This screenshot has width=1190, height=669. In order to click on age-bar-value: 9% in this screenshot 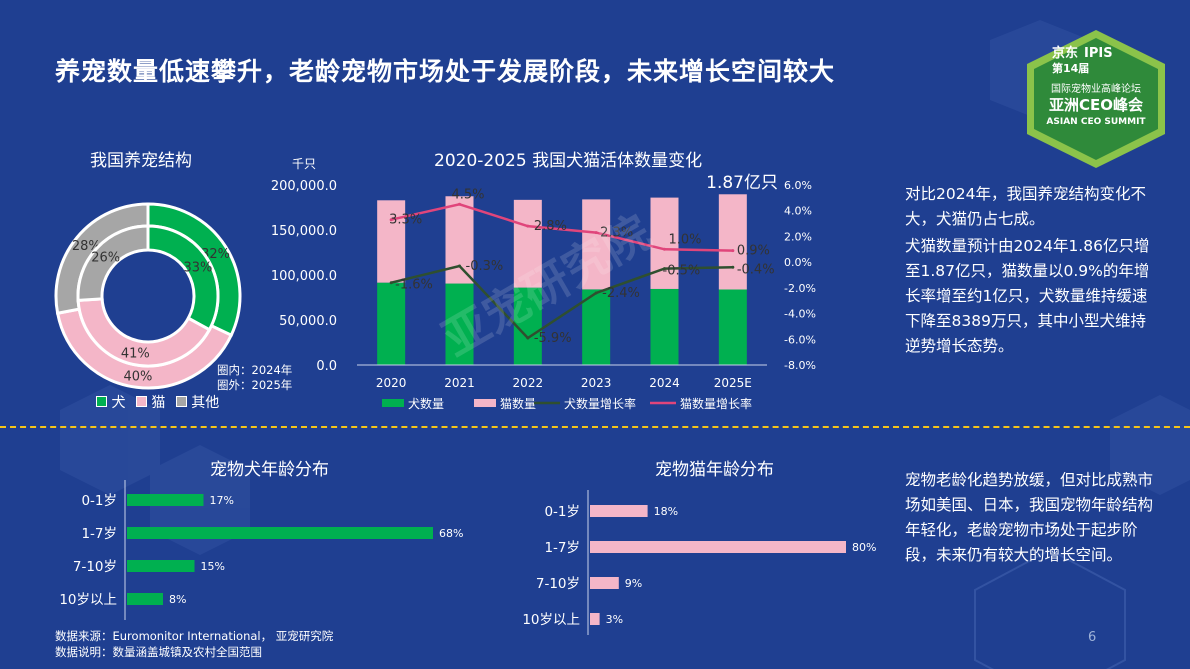, I will do `click(633, 583)`.